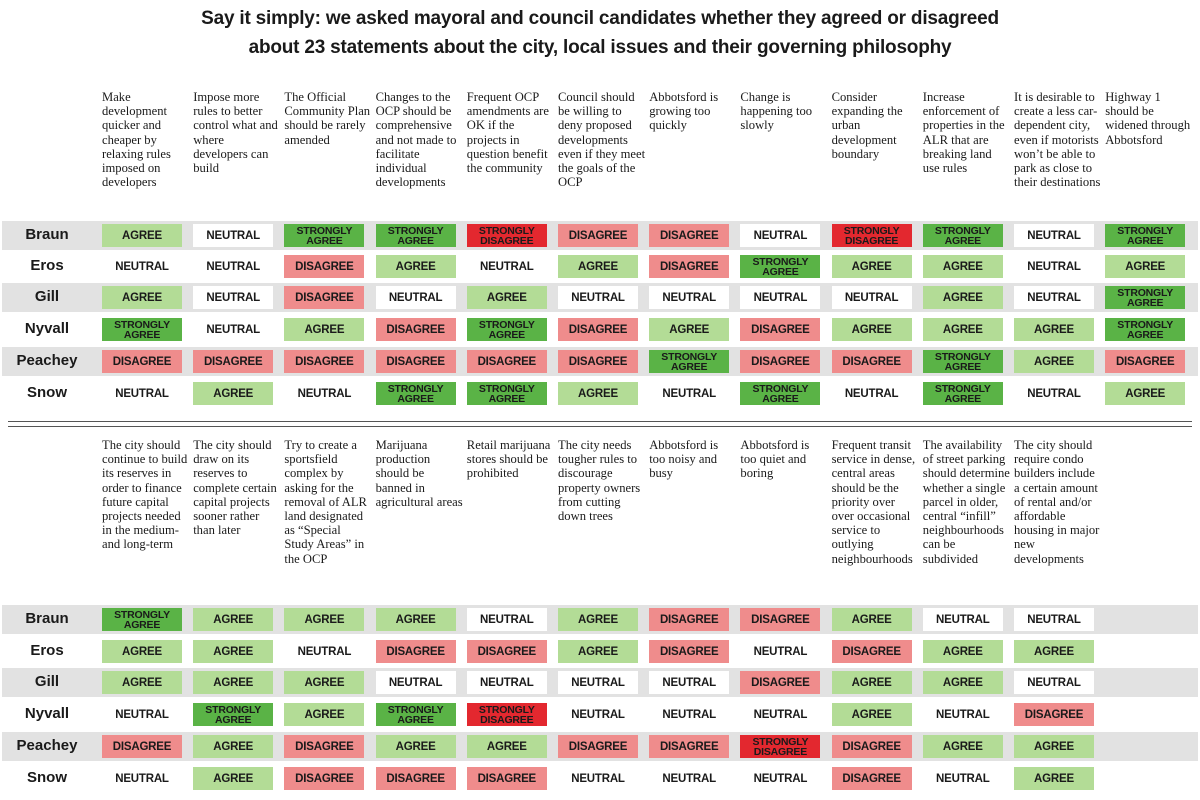 Image resolution: width=1200 pixels, height=800 pixels. Describe the element at coordinates (47, 234) in the screenshot. I see `candidate-name: Braun` at that location.